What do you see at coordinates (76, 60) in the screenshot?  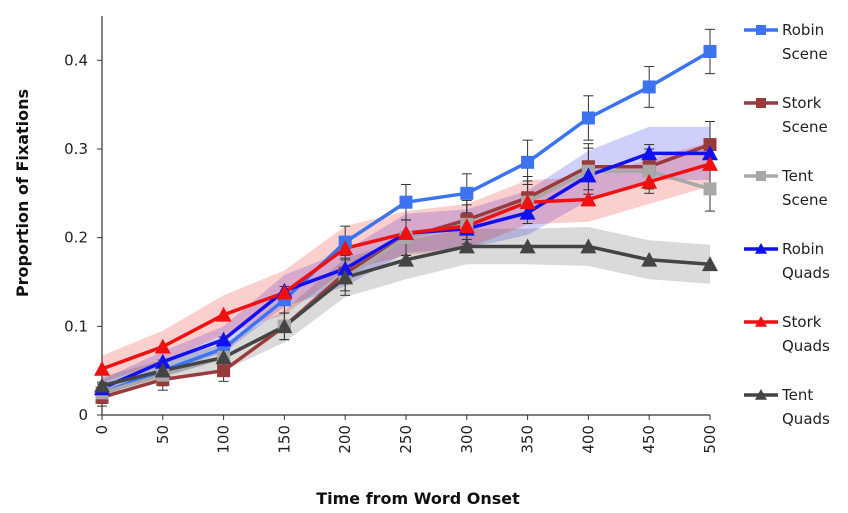 I see `y-tick-label: 0.4` at bounding box center [76, 60].